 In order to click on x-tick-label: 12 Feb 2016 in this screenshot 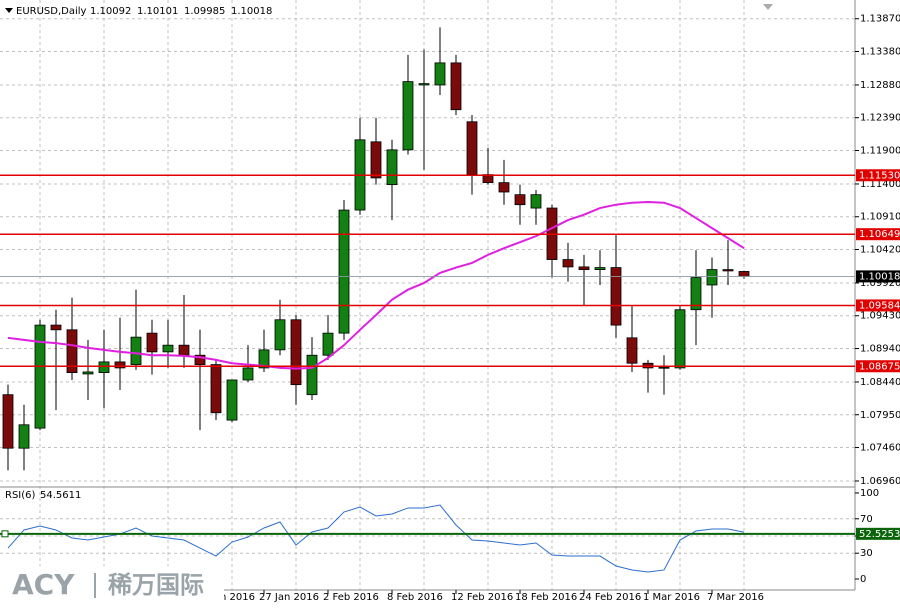, I will do `click(482, 597)`.